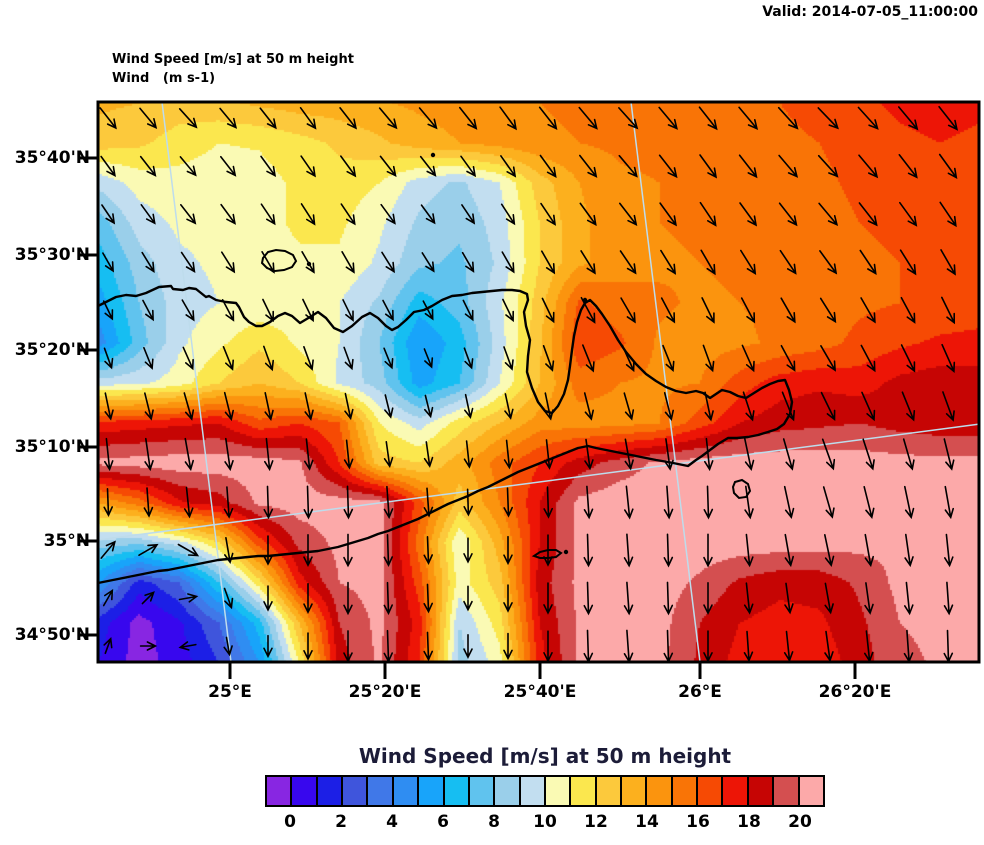 The width and height of the screenshot is (984, 845). What do you see at coordinates (741, 489) in the screenshot?
I see `island-outline` at bounding box center [741, 489].